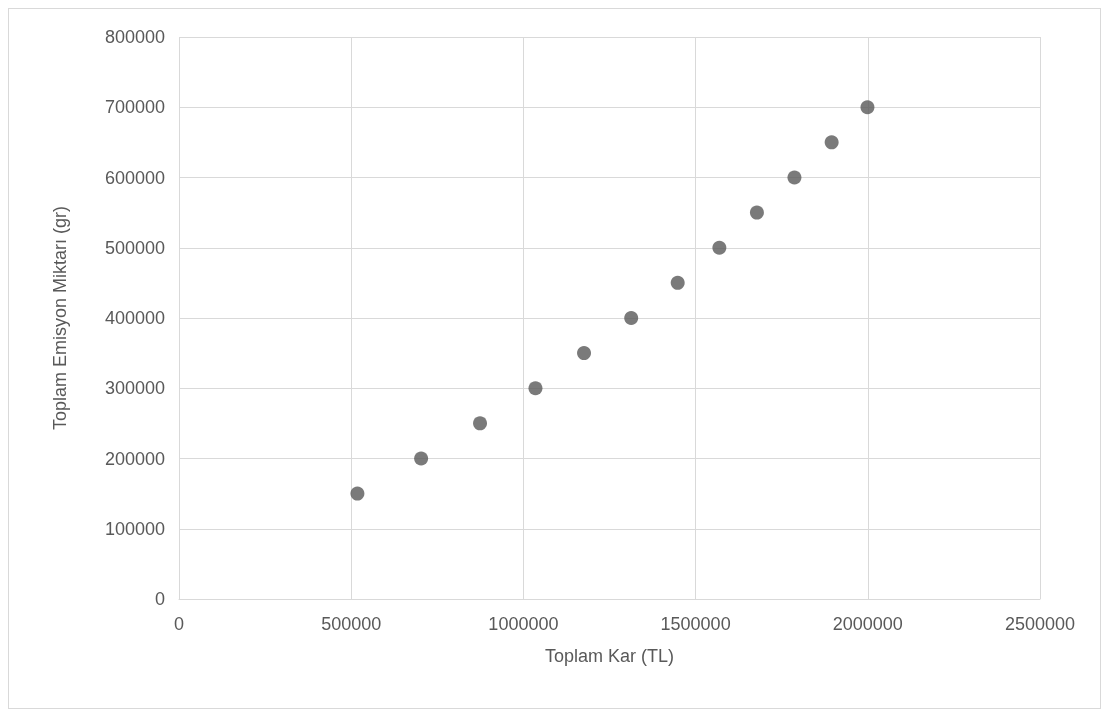 The width and height of the screenshot is (1109, 717). What do you see at coordinates (351, 624) in the screenshot?
I see `x-tick-label: 500000` at bounding box center [351, 624].